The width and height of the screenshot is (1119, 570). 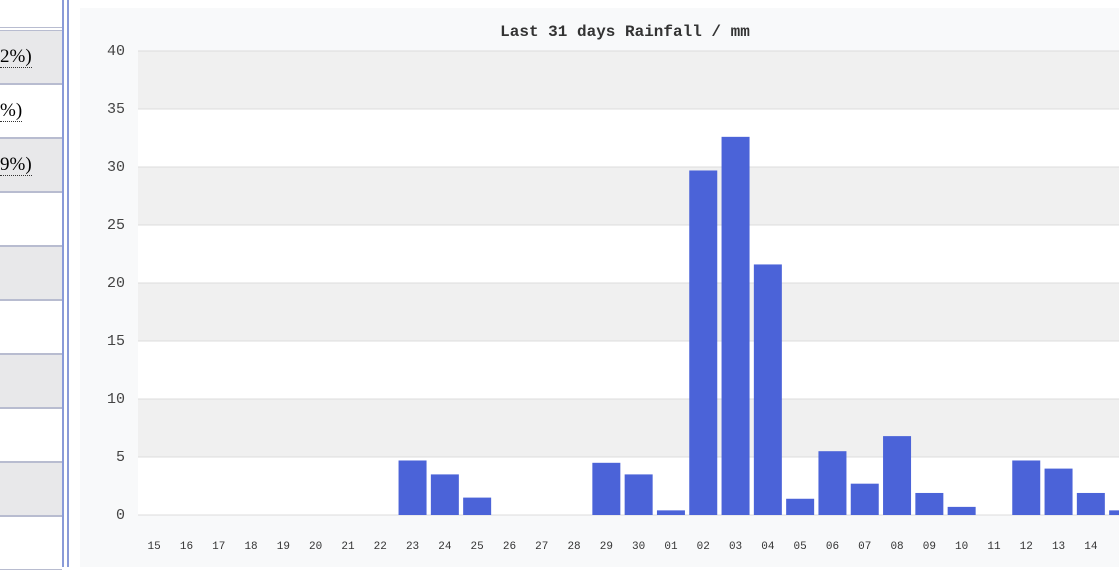 What do you see at coordinates (800, 547) in the screenshot?
I see `x-tick-label: 05` at bounding box center [800, 547].